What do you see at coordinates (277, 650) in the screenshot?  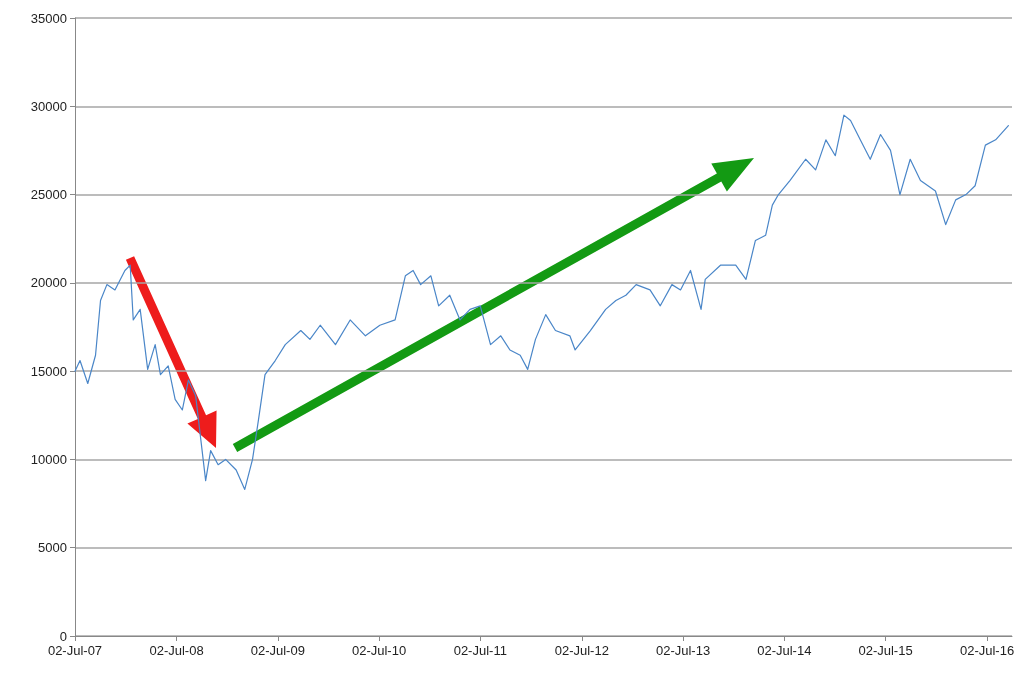 I see `x-tick-label: 02-Jul-09` at bounding box center [277, 650].